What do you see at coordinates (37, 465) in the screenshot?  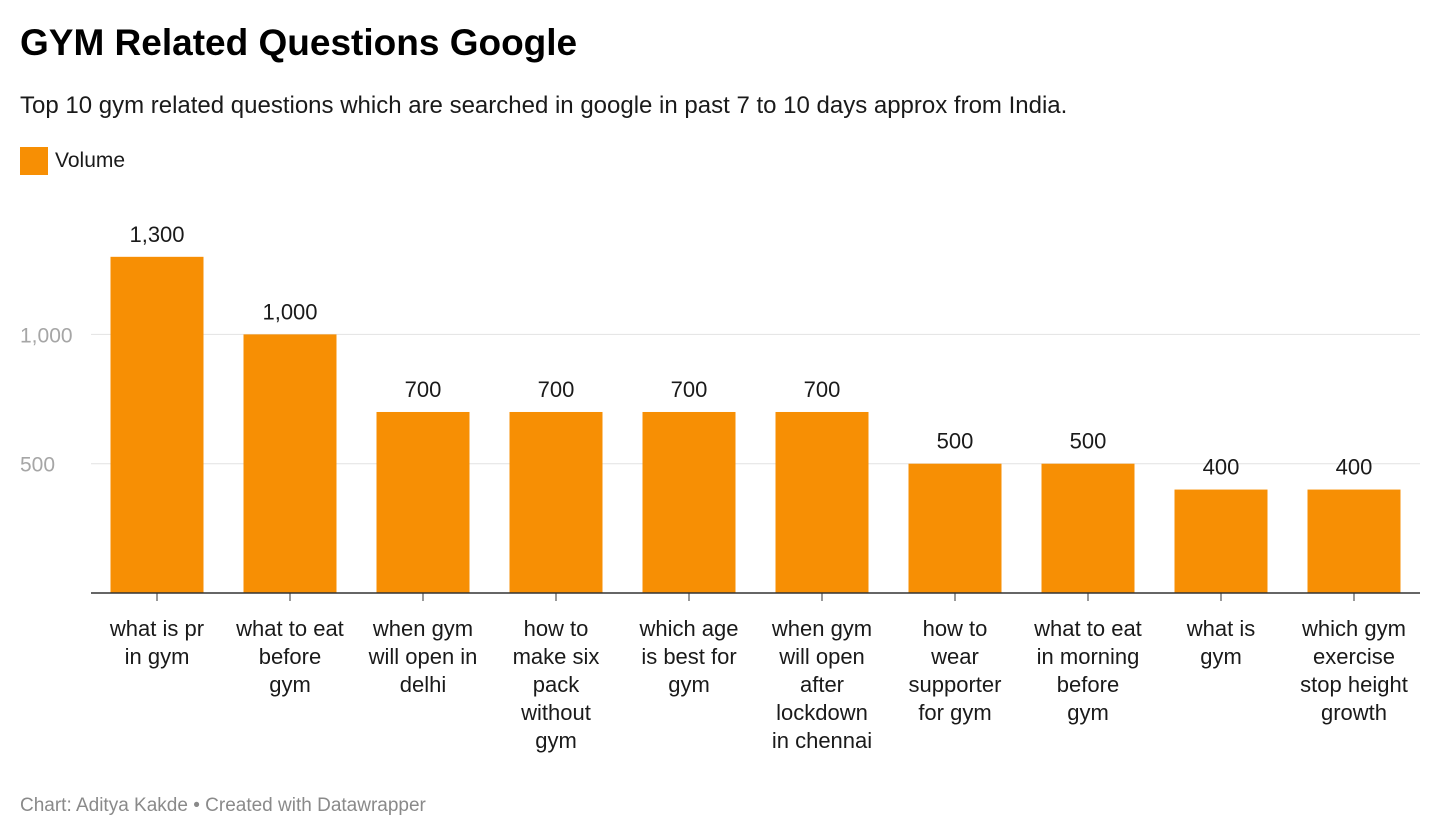 I see `y-tick-label: 500` at bounding box center [37, 465].